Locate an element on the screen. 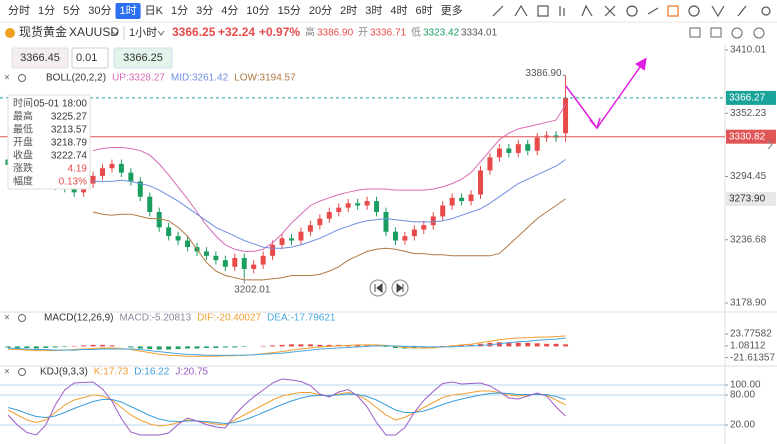 This screenshot has width=777, height=444. bid: 3366.45 is located at coordinates (40, 58).